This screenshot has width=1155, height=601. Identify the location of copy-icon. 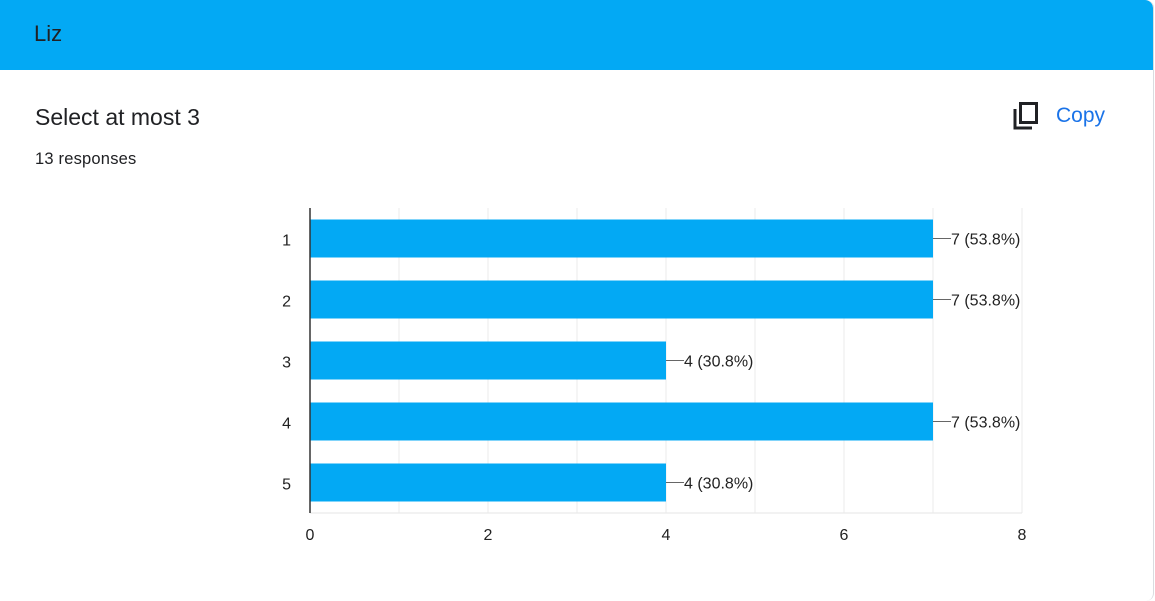
(1026, 116).